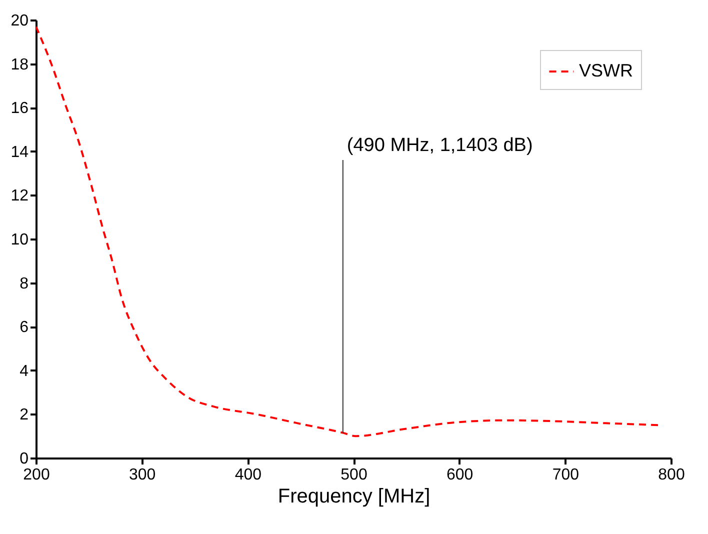 This screenshot has width=708, height=534. Describe the element at coordinates (606, 70) in the screenshot. I see `legend-label: VSWR` at that location.